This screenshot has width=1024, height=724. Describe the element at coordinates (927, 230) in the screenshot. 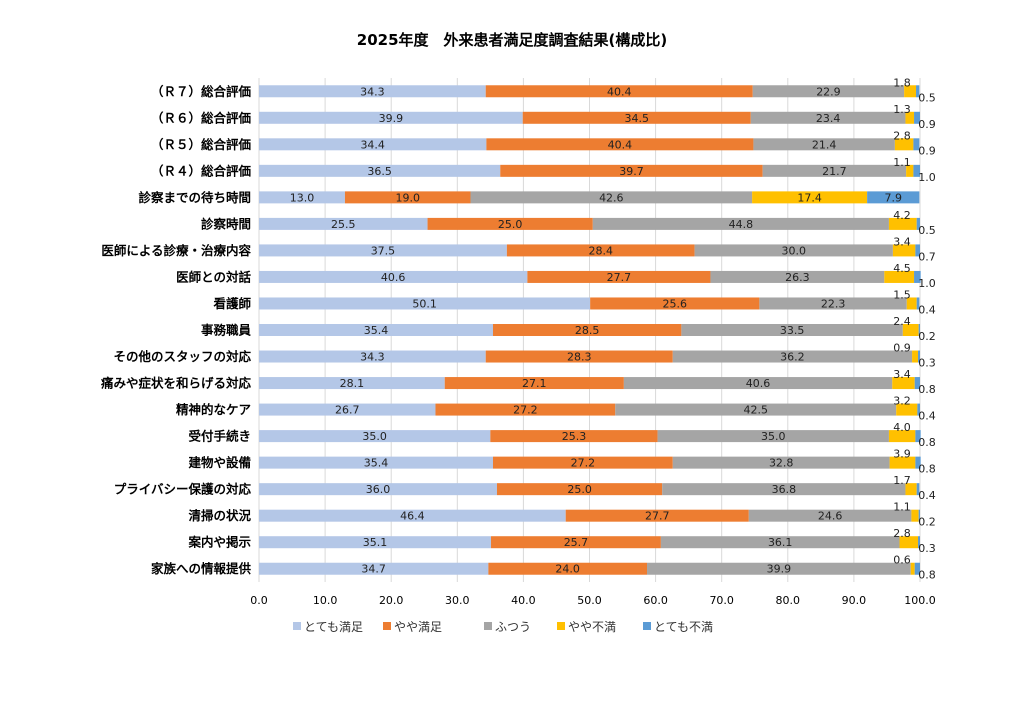

I see `data-label: 0.5` at that location.